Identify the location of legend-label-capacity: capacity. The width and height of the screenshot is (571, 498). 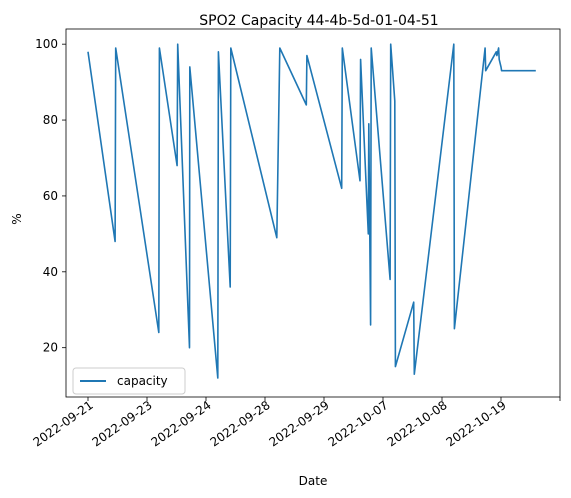
(142, 381).